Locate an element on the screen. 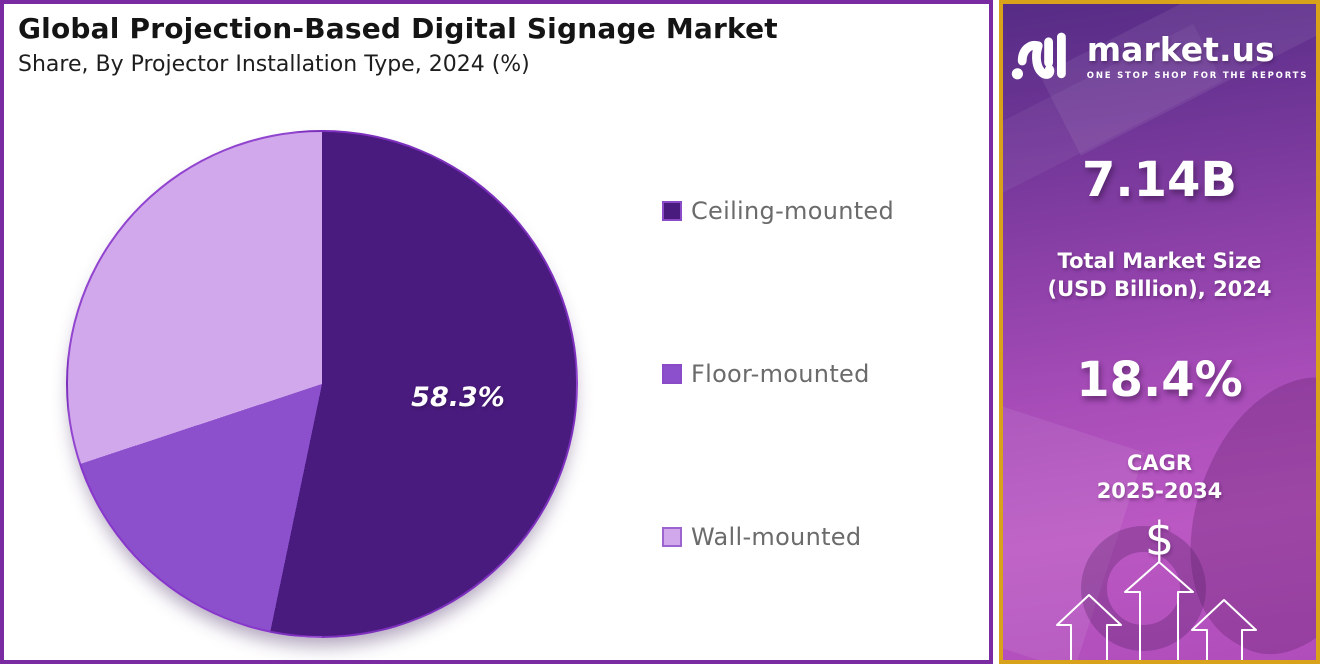 The width and height of the screenshot is (1320, 664). marketus-logo-icon is located at coordinates (1038, 56).